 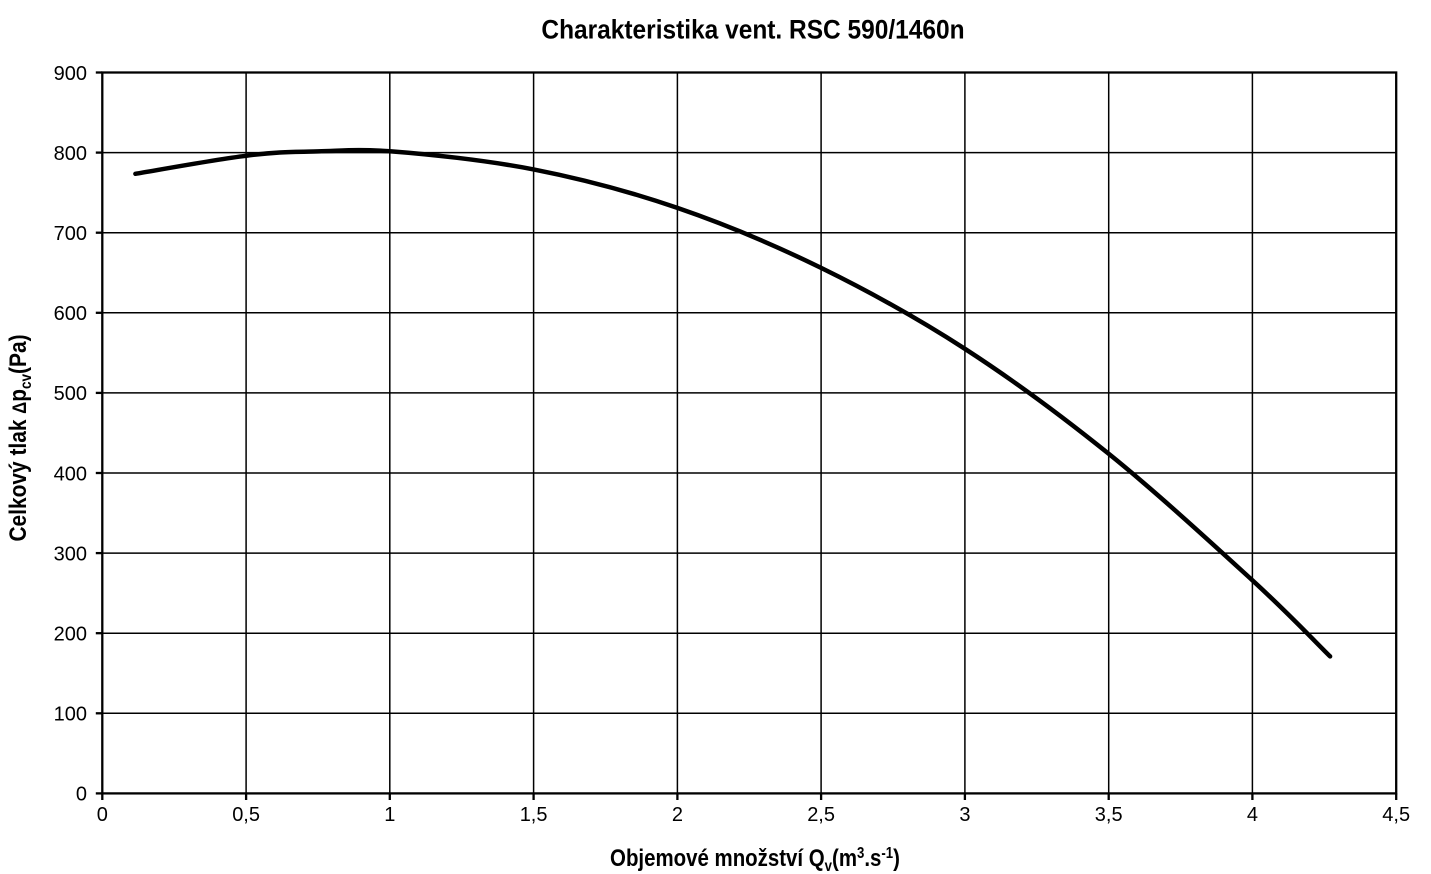 What do you see at coordinates (70, 554) in the screenshot?
I see `svg-text: 300` at bounding box center [70, 554].